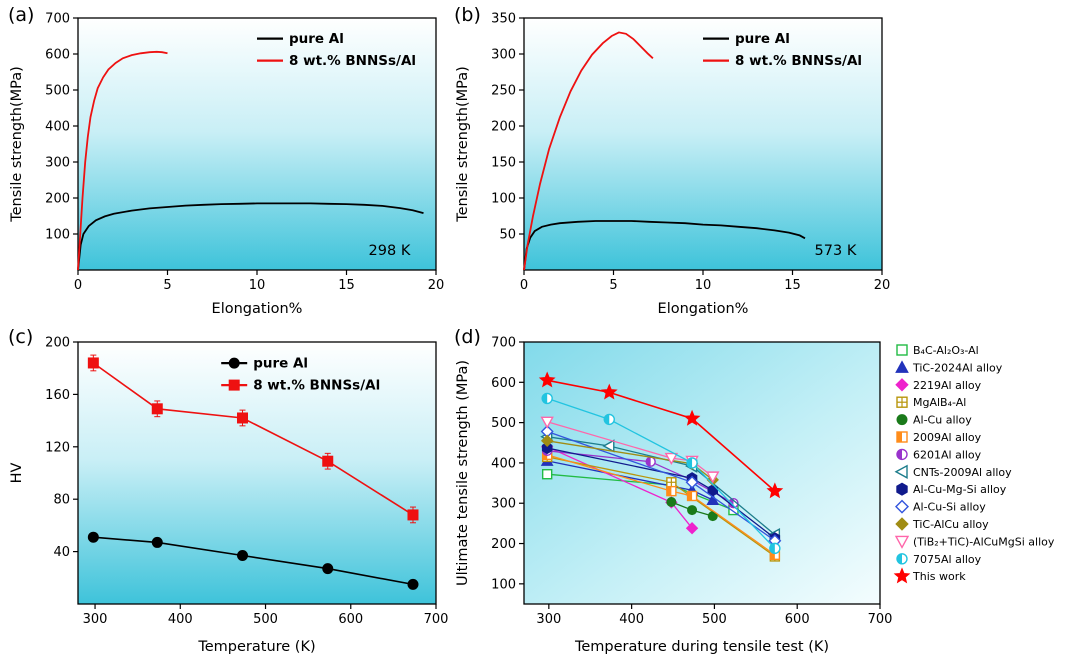 Image resolution: width=1080 pixels, height=664 pixels. I want to click on svg-text: 573 K, so click(836, 251).